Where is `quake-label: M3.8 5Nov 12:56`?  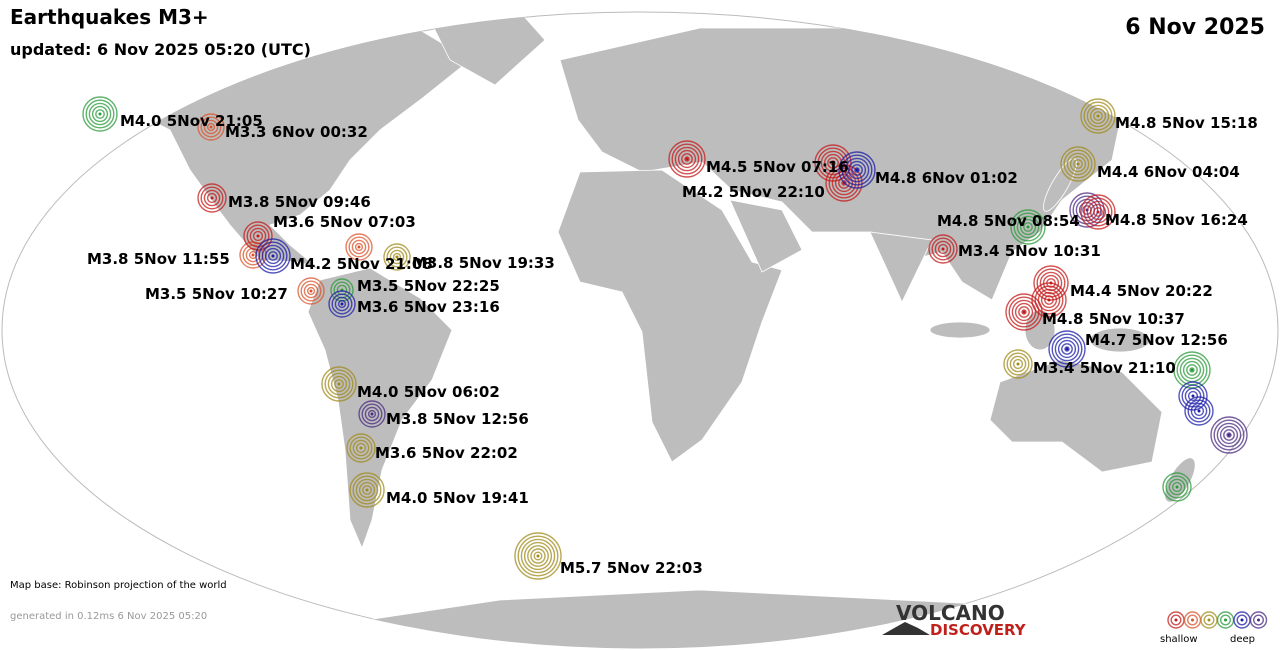 quake-label: M3.8 5Nov 12:56 is located at coordinates (457, 419).